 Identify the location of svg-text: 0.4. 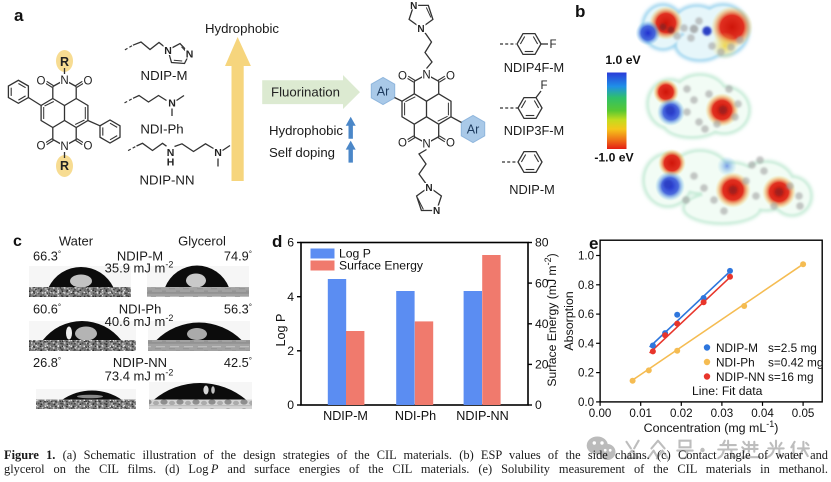
(586, 343).